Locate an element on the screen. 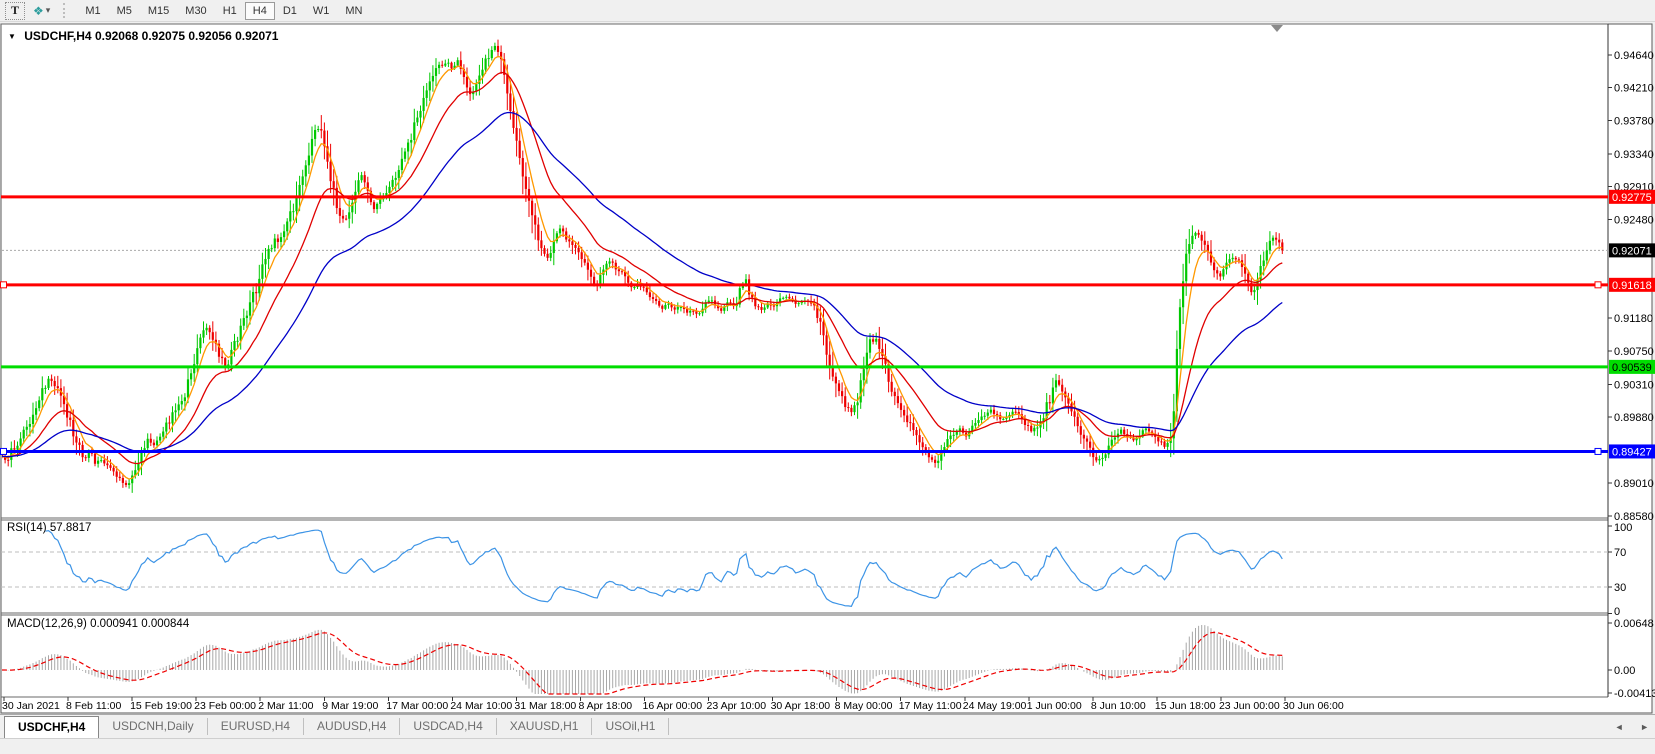  timeframe-button-w1: W1 is located at coordinates (321, 11).